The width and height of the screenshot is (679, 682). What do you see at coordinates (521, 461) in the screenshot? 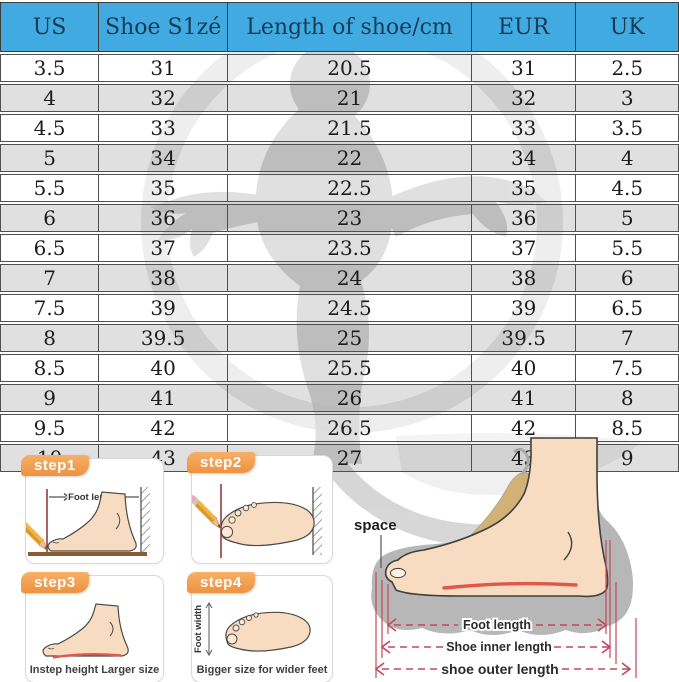
I see `lace-loop` at bounding box center [521, 461].